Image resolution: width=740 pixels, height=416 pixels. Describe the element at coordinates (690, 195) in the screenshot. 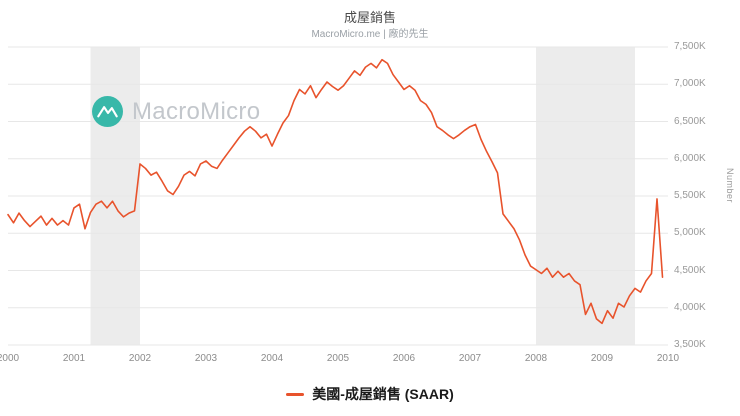

I see `y-axis-tick-label: 5,500K` at that location.